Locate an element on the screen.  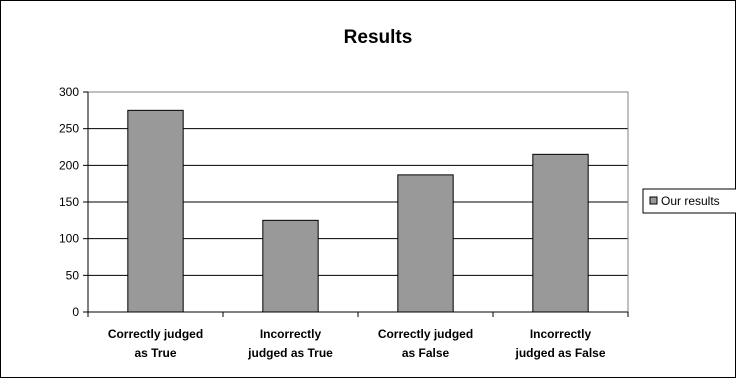
y-tick-label: 250 is located at coordinates (69, 129).